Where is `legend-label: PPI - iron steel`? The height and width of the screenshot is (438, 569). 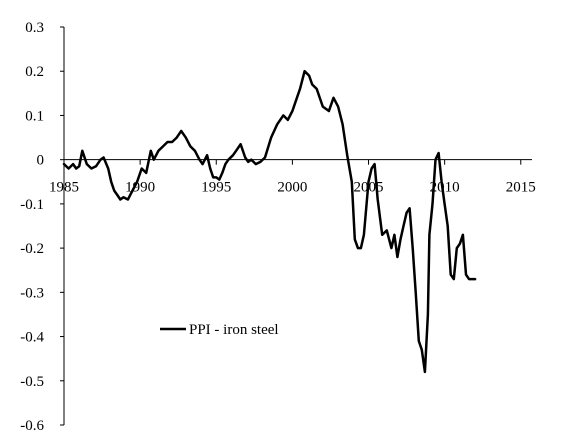
legend-label: PPI - iron steel is located at coordinates (234, 330).